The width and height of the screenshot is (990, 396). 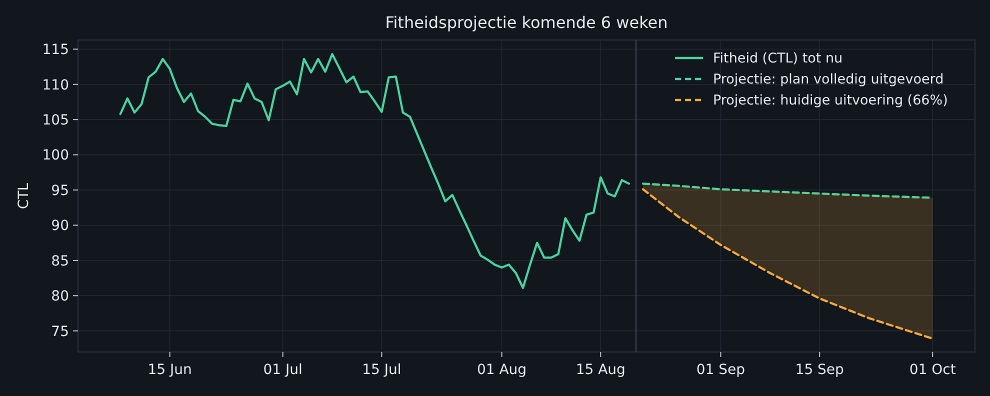 What do you see at coordinates (526, 22) in the screenshot?
I see `chart-title: Fitheidsprojectie komende 6 weken` at bounding box center [526, 22].